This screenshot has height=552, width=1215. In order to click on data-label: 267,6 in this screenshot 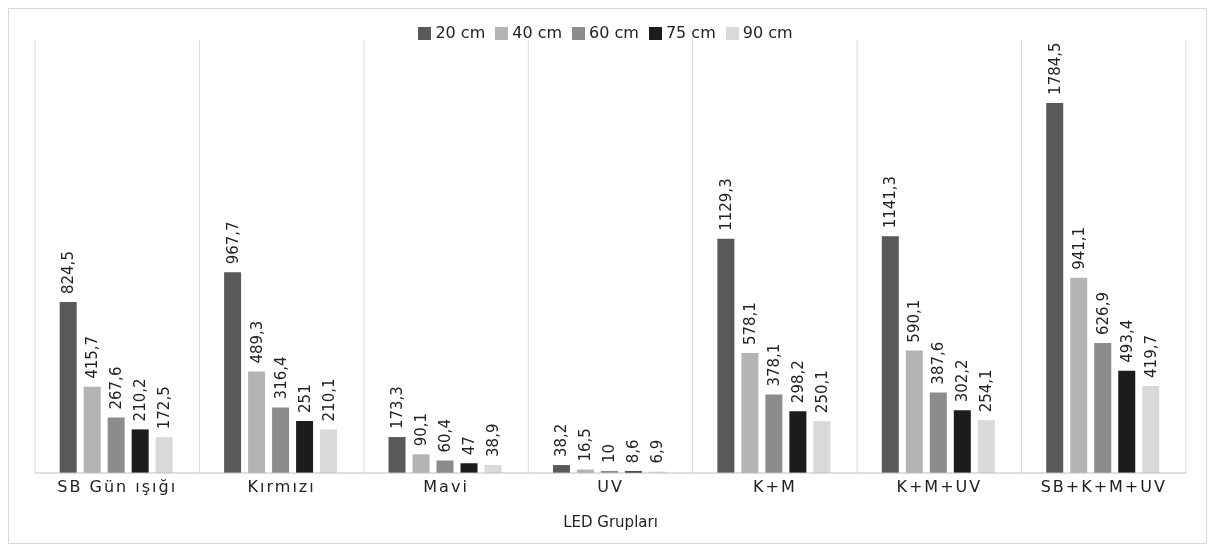, I will do `click(116, 388)`.